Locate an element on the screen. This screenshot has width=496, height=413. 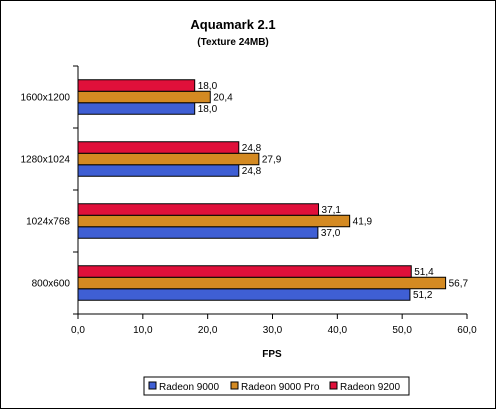
x-tick-label: 10,0 is located at coordinates (143, 330).